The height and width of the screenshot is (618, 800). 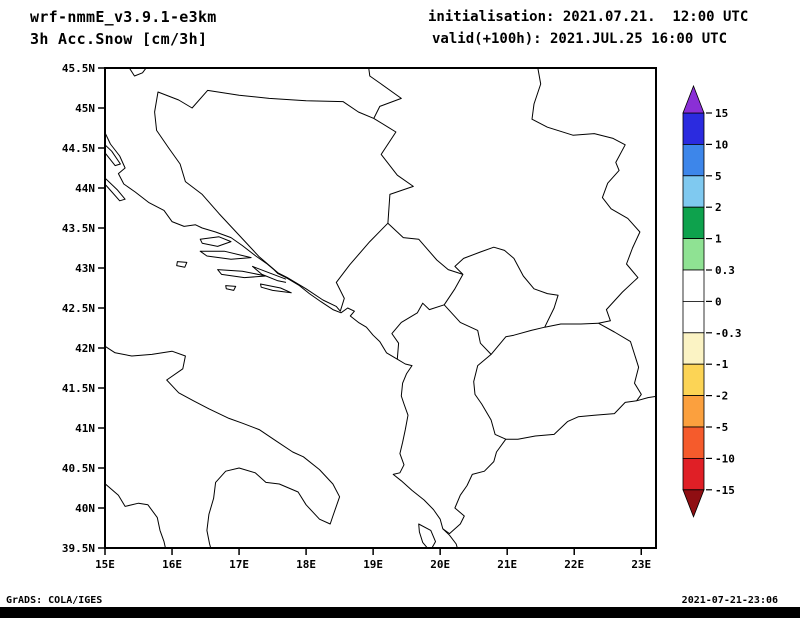 I want to click on y-axis-tick-label: 44N, so click(x=85, y=188).